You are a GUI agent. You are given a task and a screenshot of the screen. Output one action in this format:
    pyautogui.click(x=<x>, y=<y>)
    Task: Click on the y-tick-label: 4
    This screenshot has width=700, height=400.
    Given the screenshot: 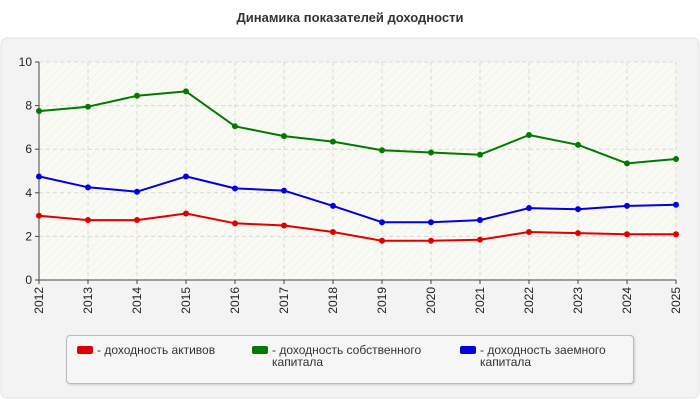 What is the action you would take?
    pyautogui.click(x=28, y=193)
    